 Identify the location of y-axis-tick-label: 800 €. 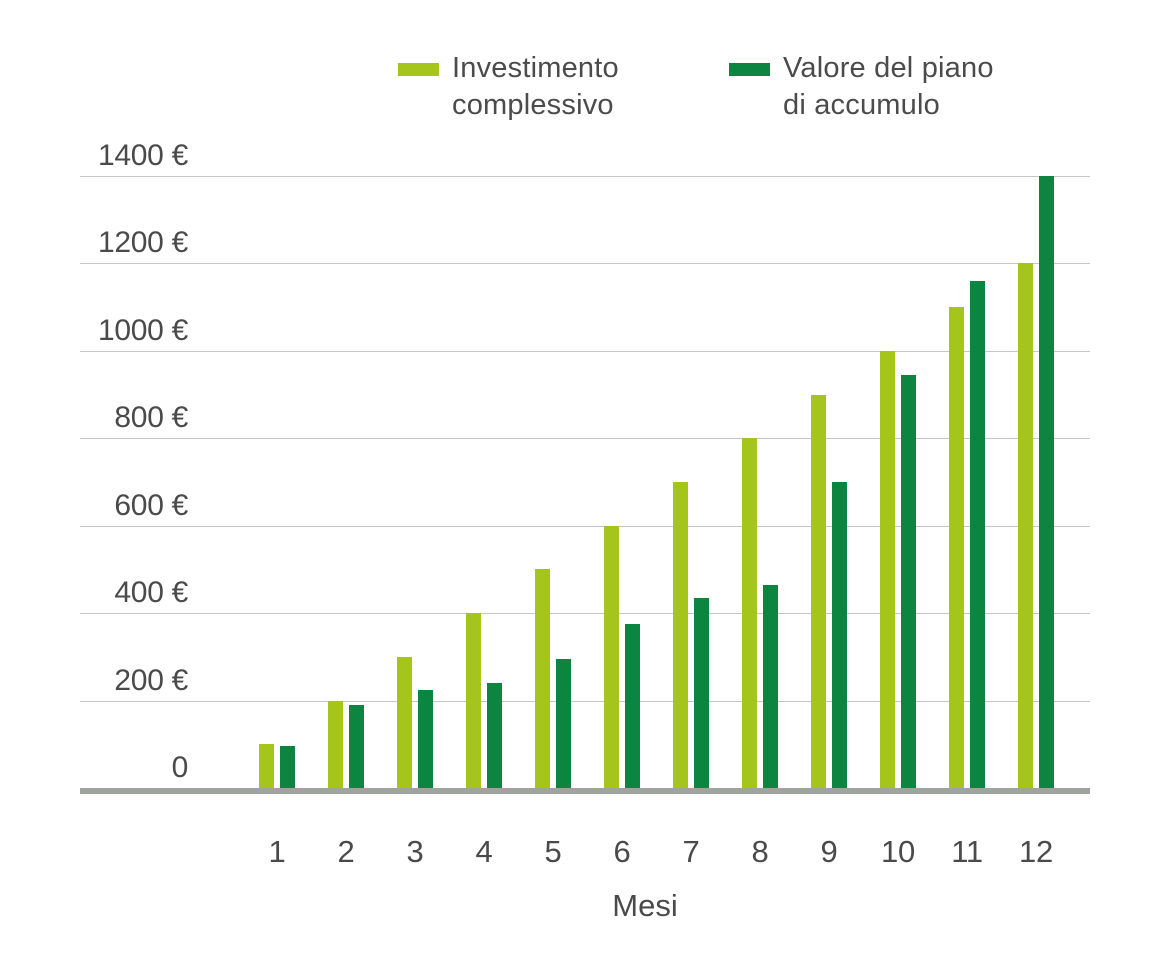
(151, 418).